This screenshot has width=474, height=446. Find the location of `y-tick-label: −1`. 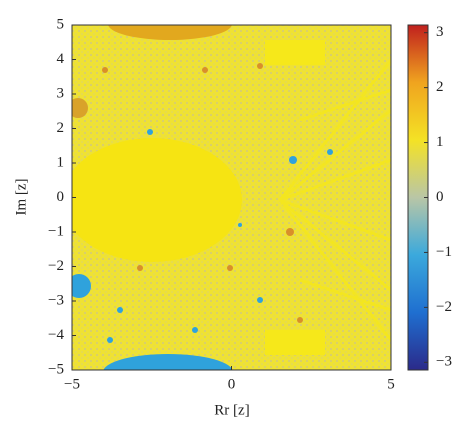

y-tick-label: −1 is located at coordinates (56, 231).